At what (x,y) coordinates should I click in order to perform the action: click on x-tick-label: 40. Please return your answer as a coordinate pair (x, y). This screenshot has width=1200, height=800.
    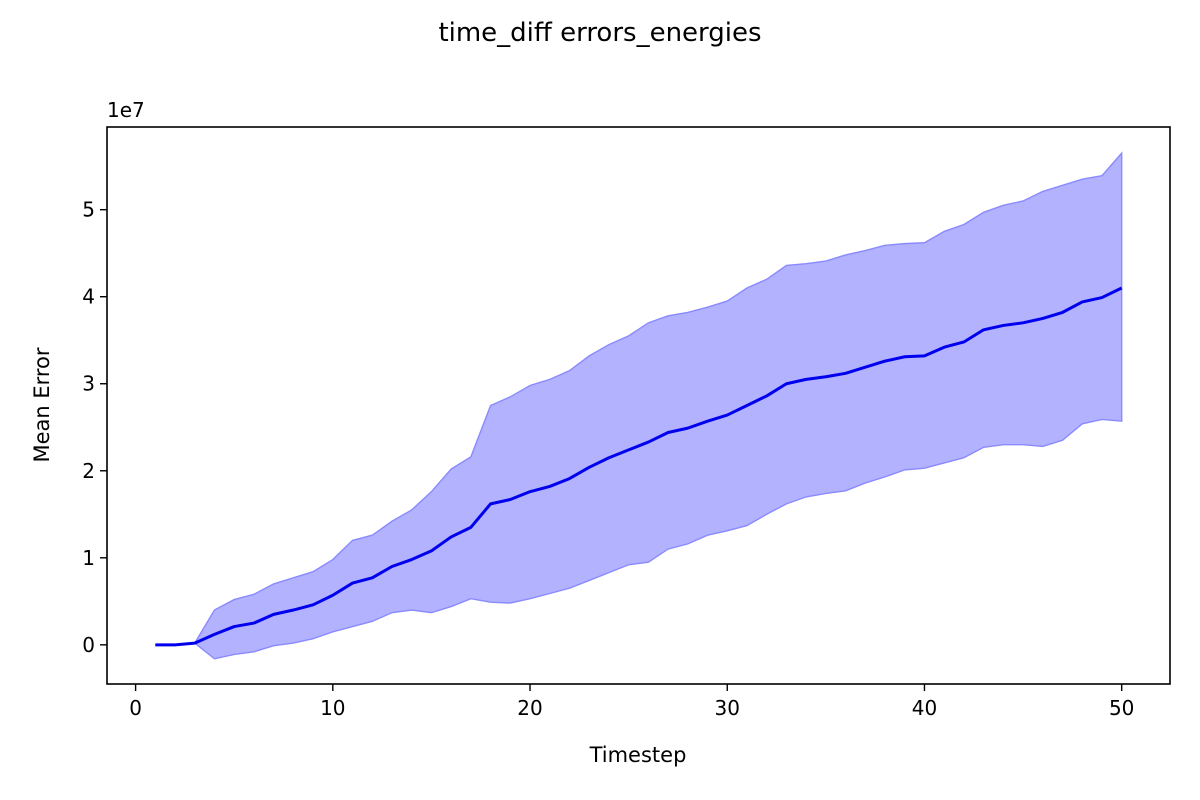
    Looking at the image, I should click on (924, 708).